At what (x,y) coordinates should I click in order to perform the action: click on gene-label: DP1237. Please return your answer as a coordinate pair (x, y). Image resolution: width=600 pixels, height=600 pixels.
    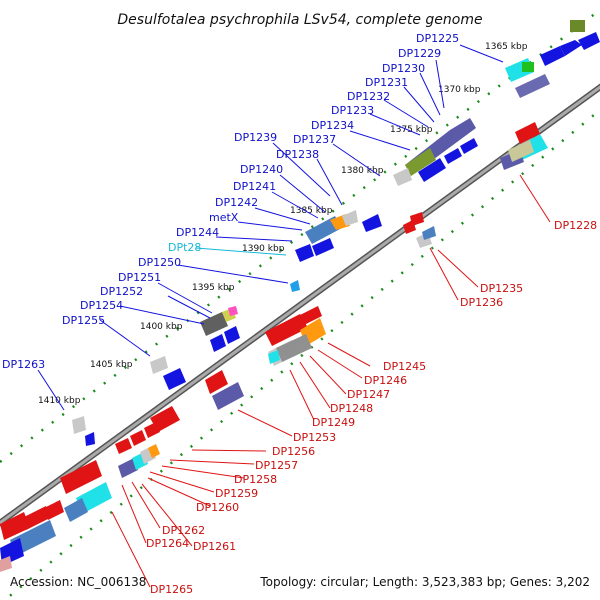
    Looking at the image, I should click on (314, 139).